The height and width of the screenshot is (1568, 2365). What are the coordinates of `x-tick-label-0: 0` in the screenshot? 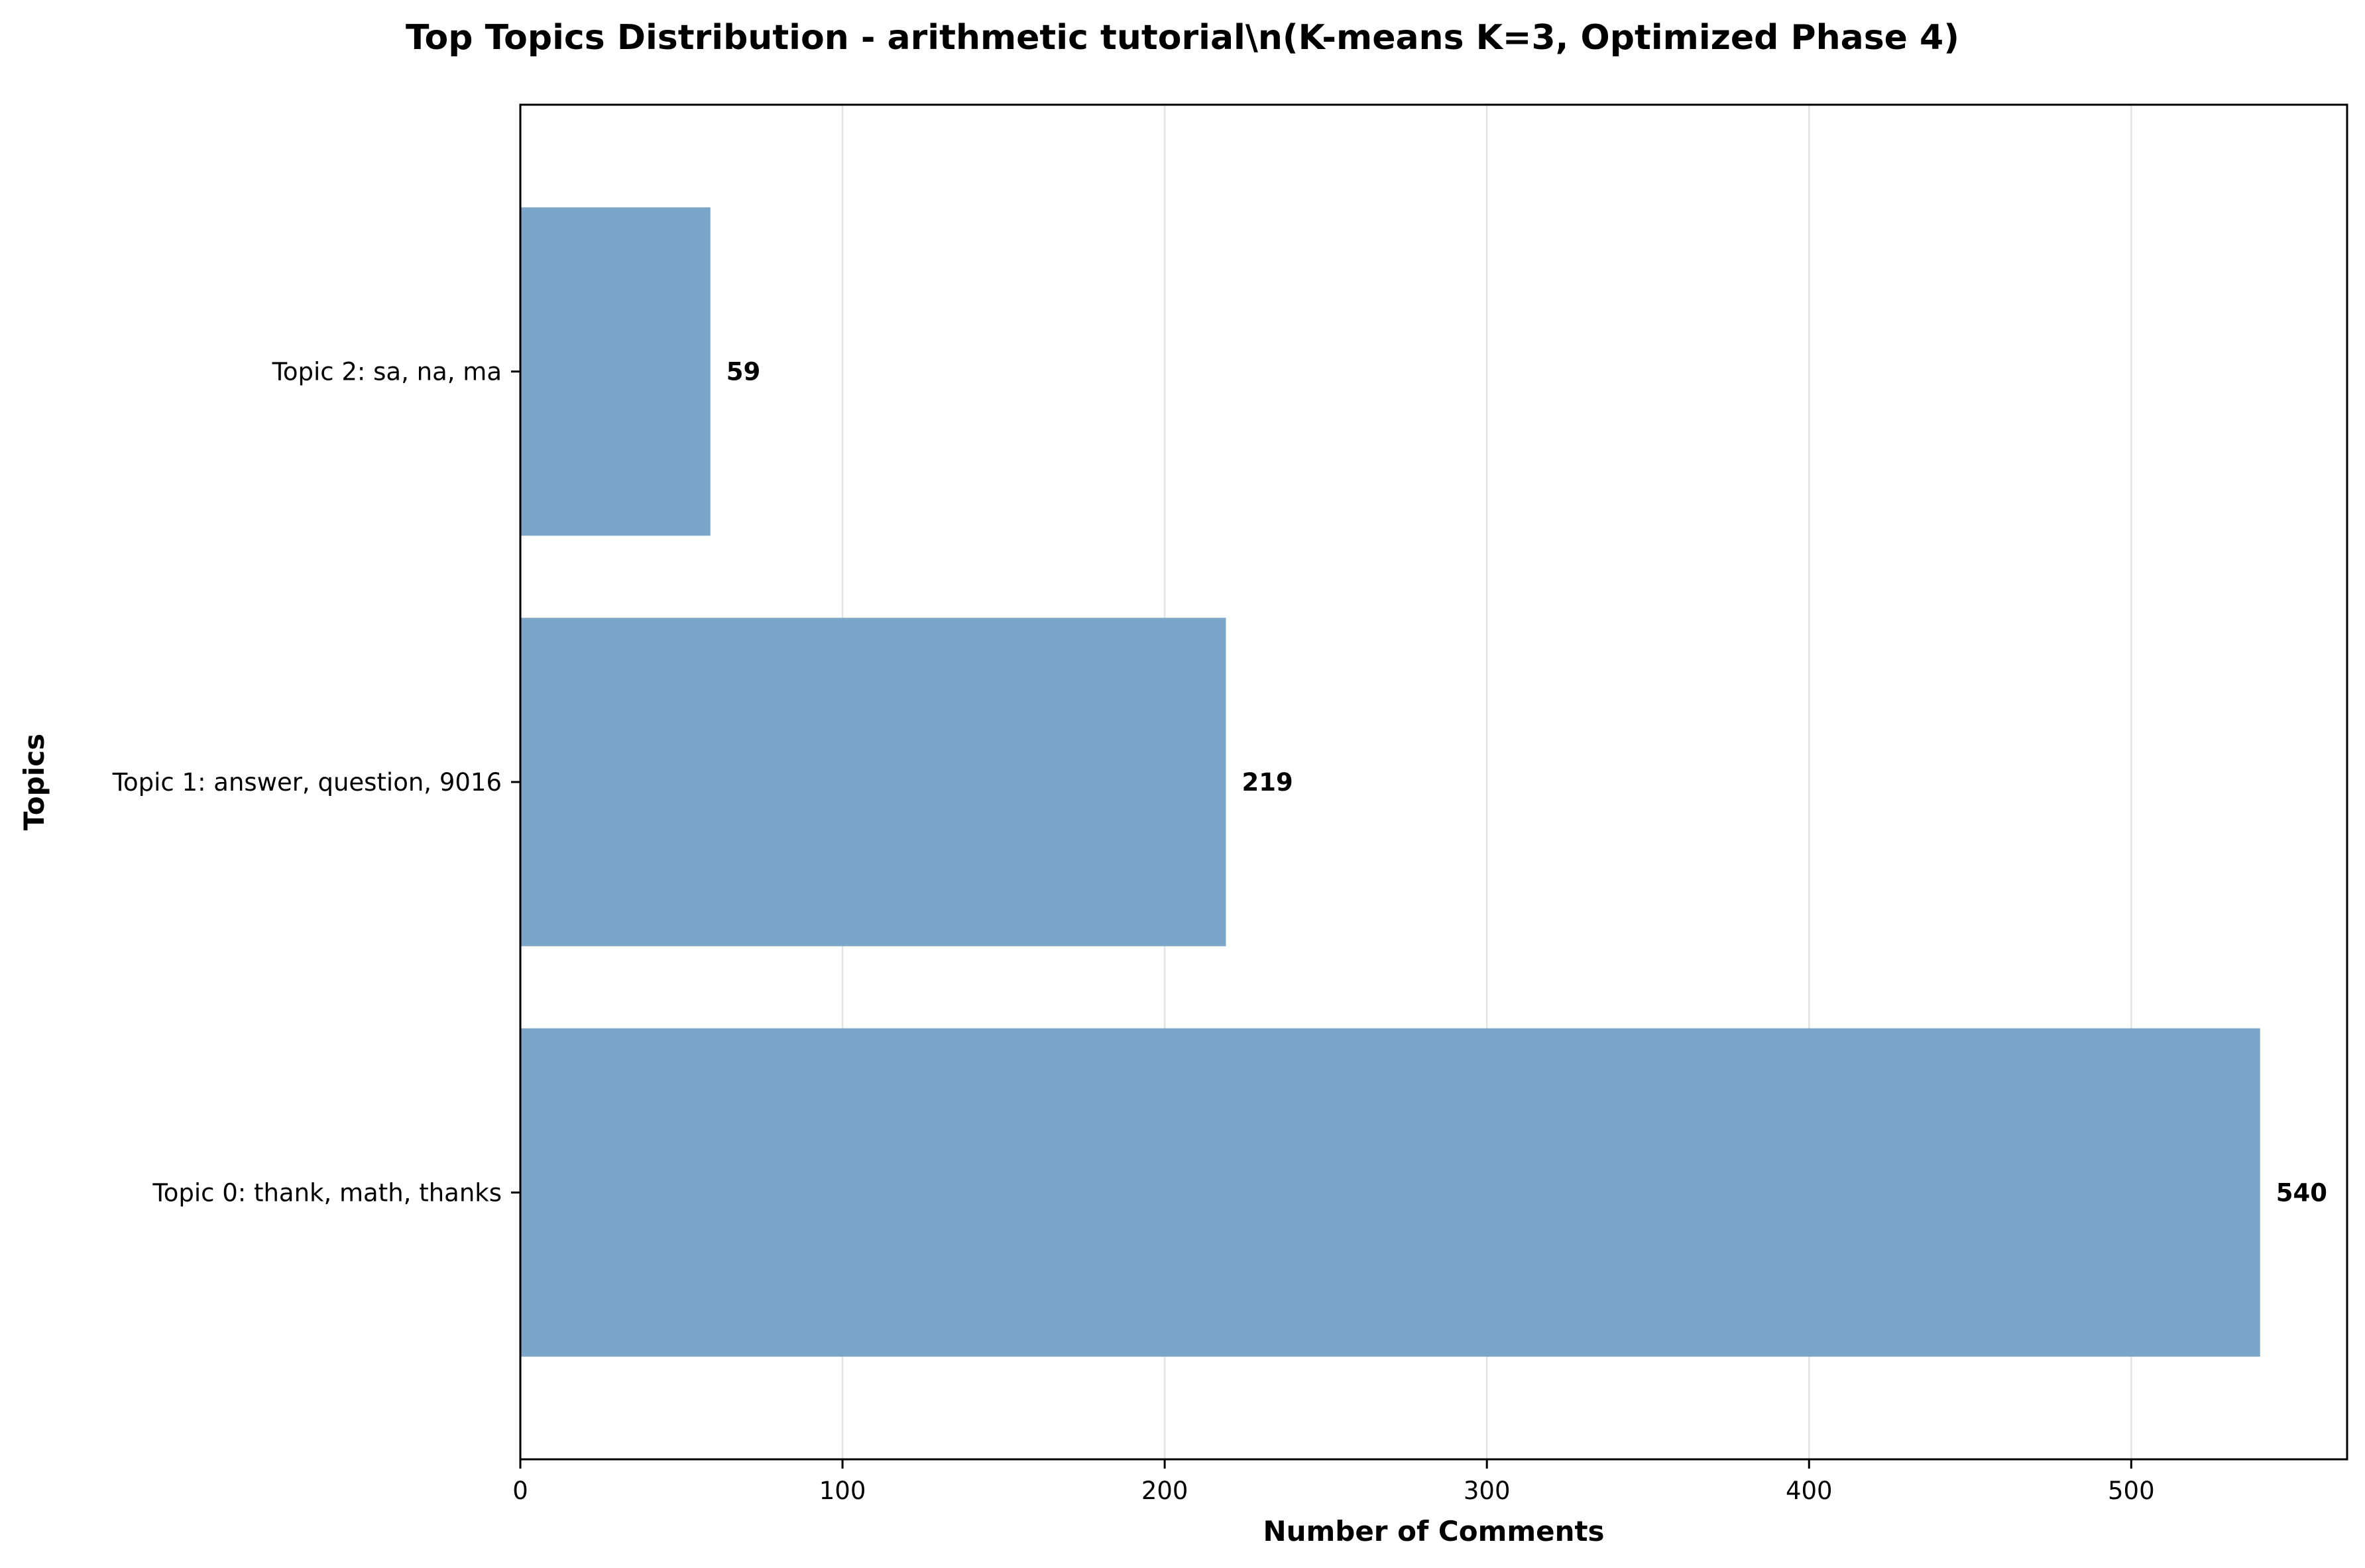 It's located at (520, 1491).